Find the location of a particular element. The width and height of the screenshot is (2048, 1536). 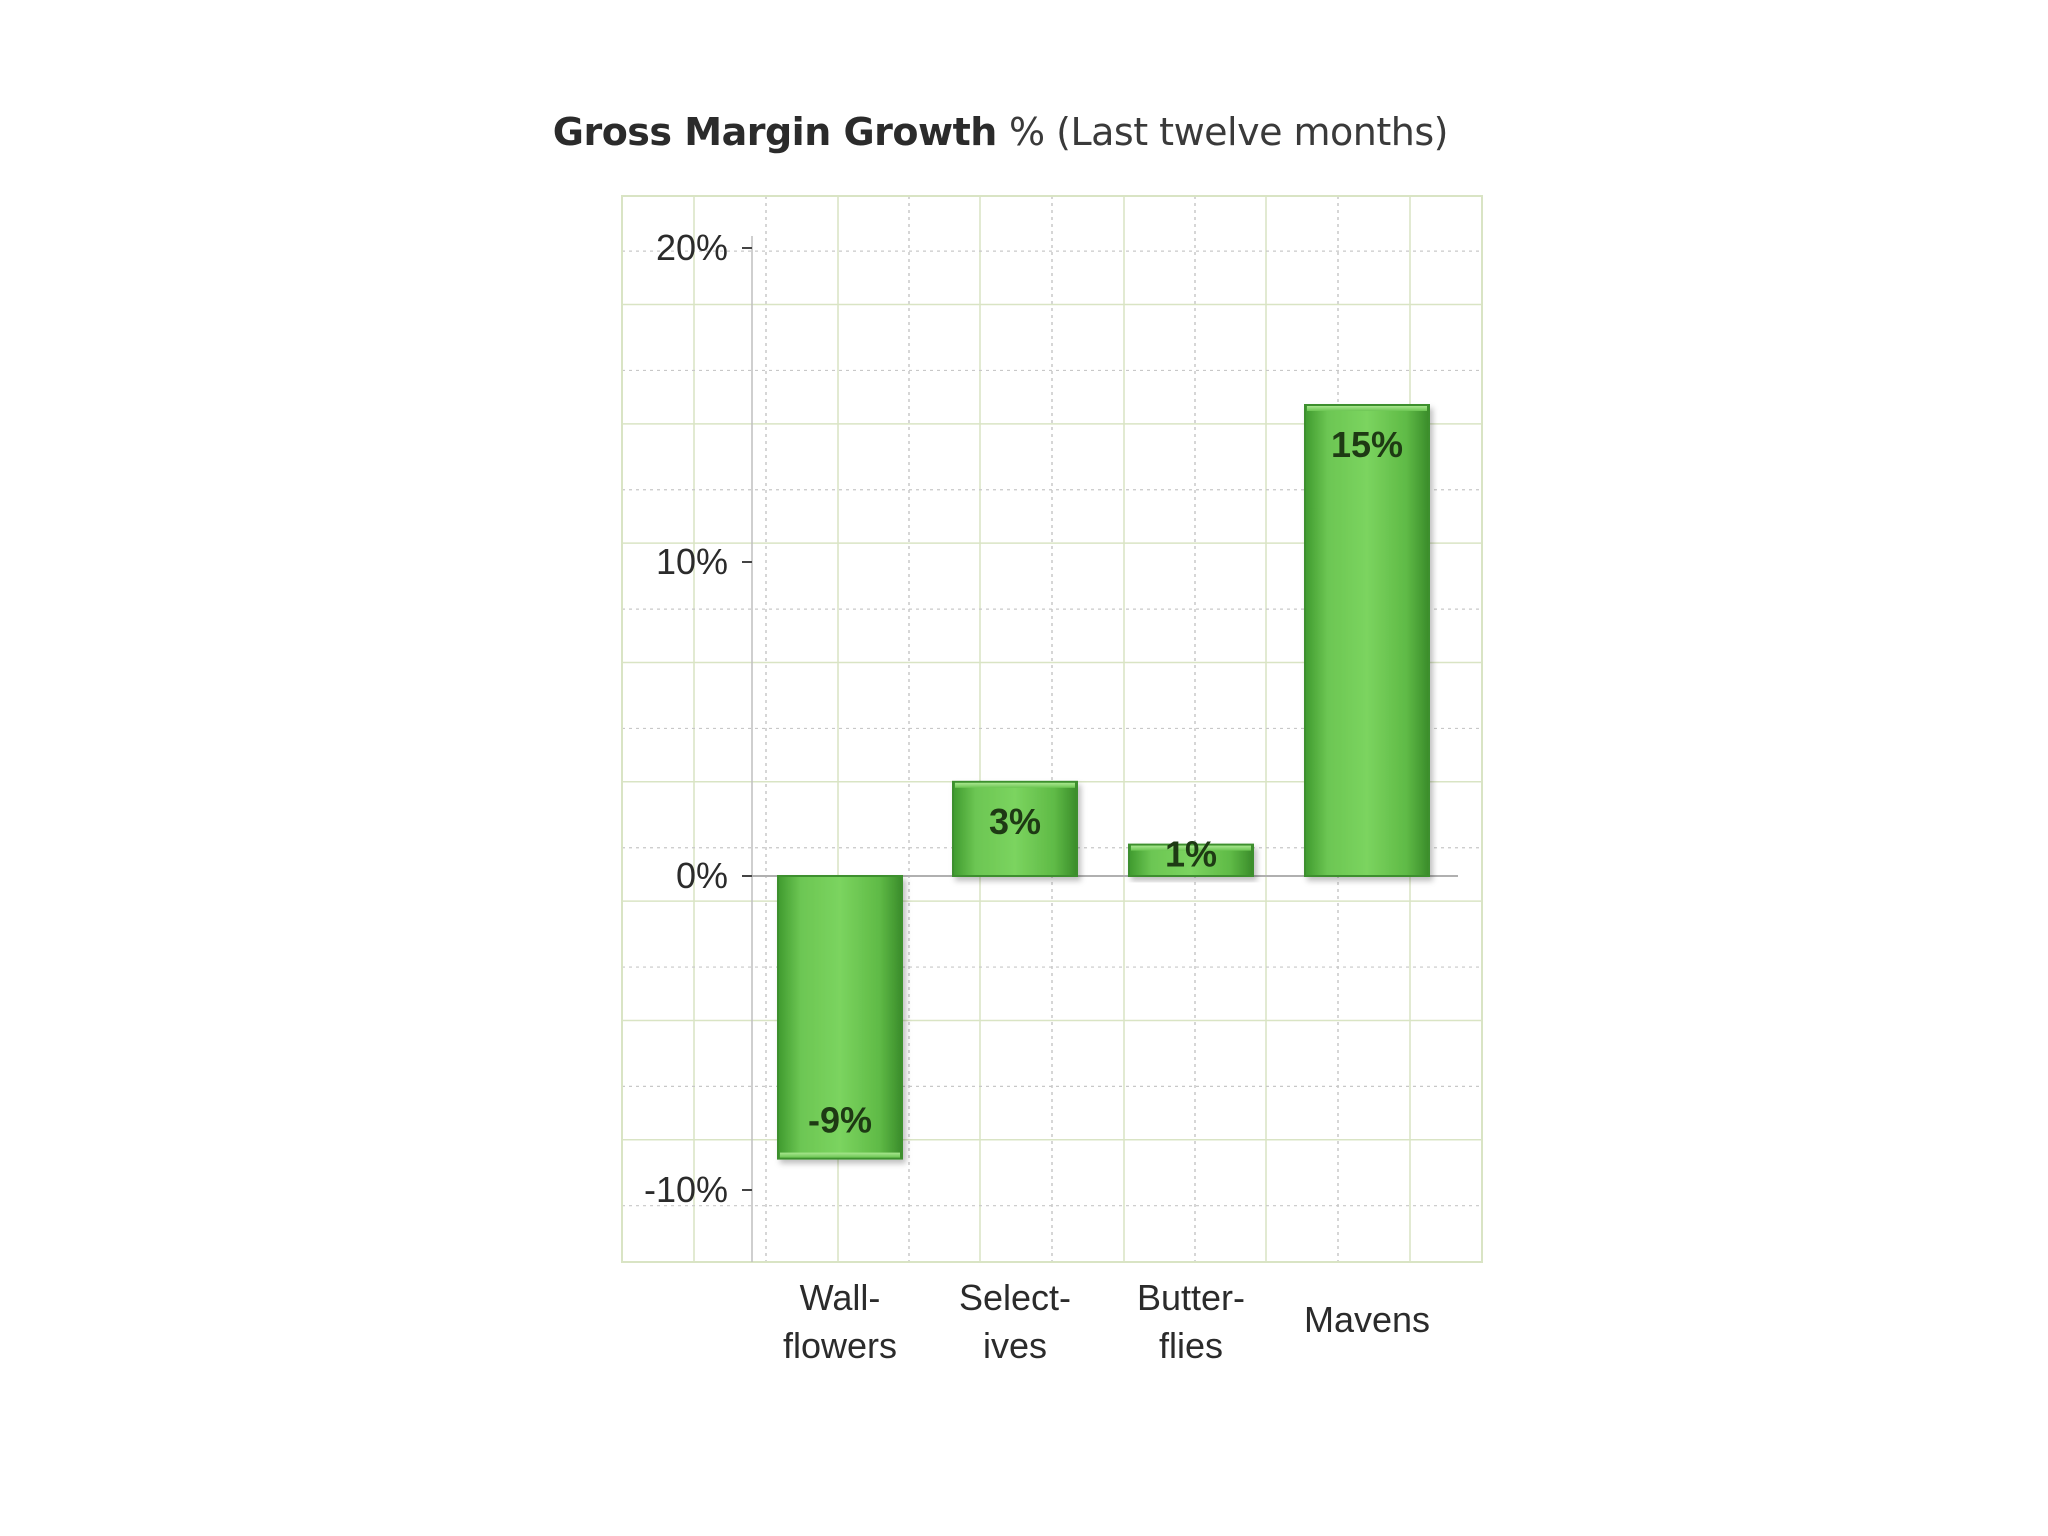

bar-data-label: -9% is located at coordinates (840, 1120).